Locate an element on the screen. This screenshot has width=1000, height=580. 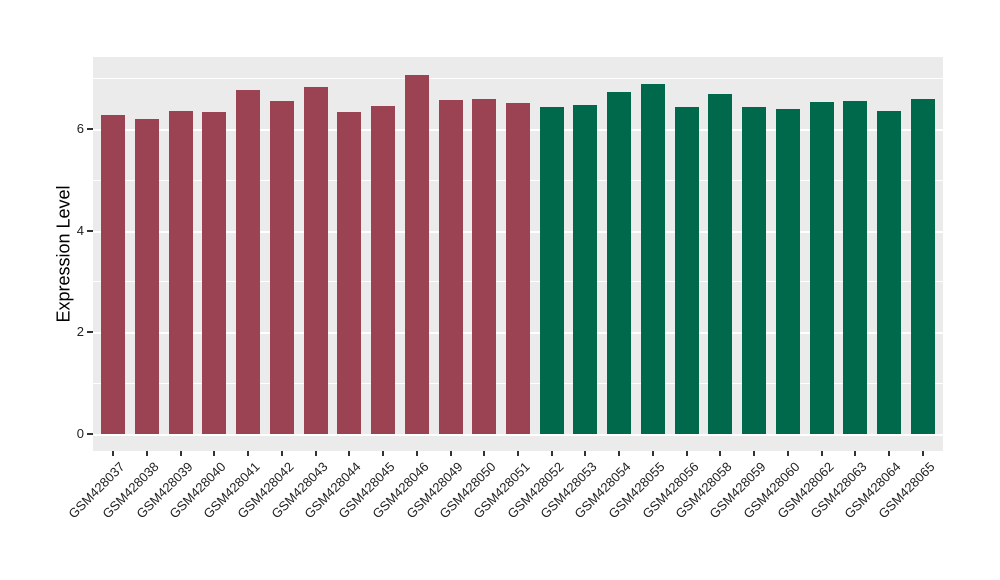
bar-GSM428042 is located at coordinates (281, 267).